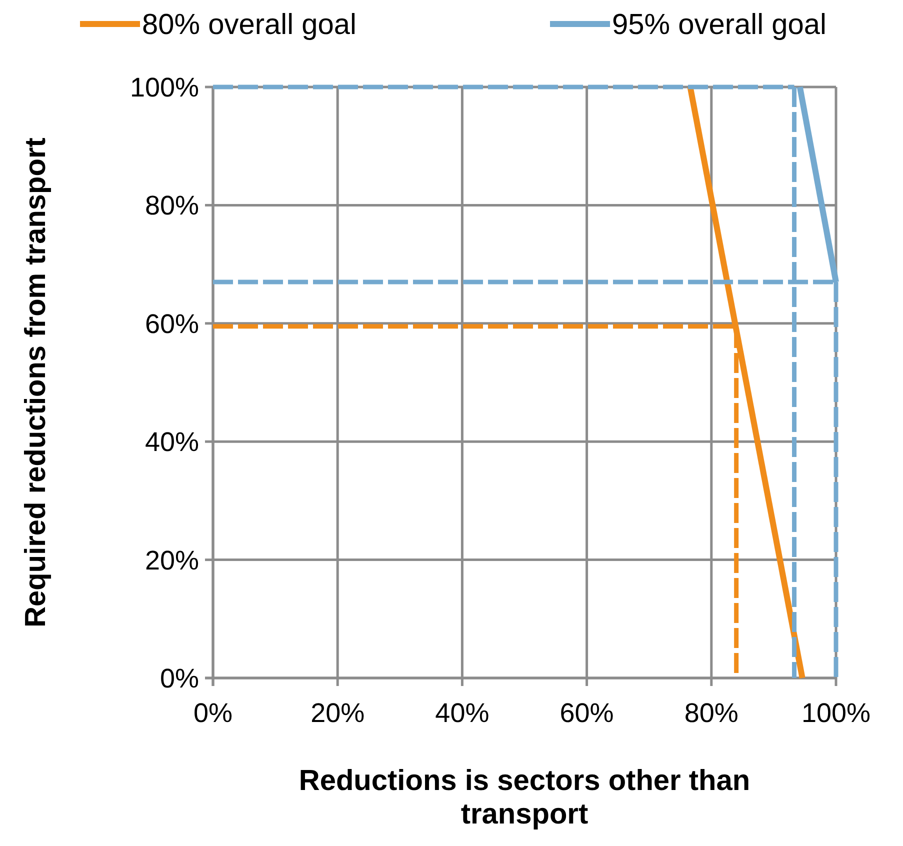 Image resolution: width=903 pixels, height=846 pixels. What do you see at coordinates (587, 713) in the screenshot?
I see `x-tick-label: 60%` at bounding box center [587, 713].